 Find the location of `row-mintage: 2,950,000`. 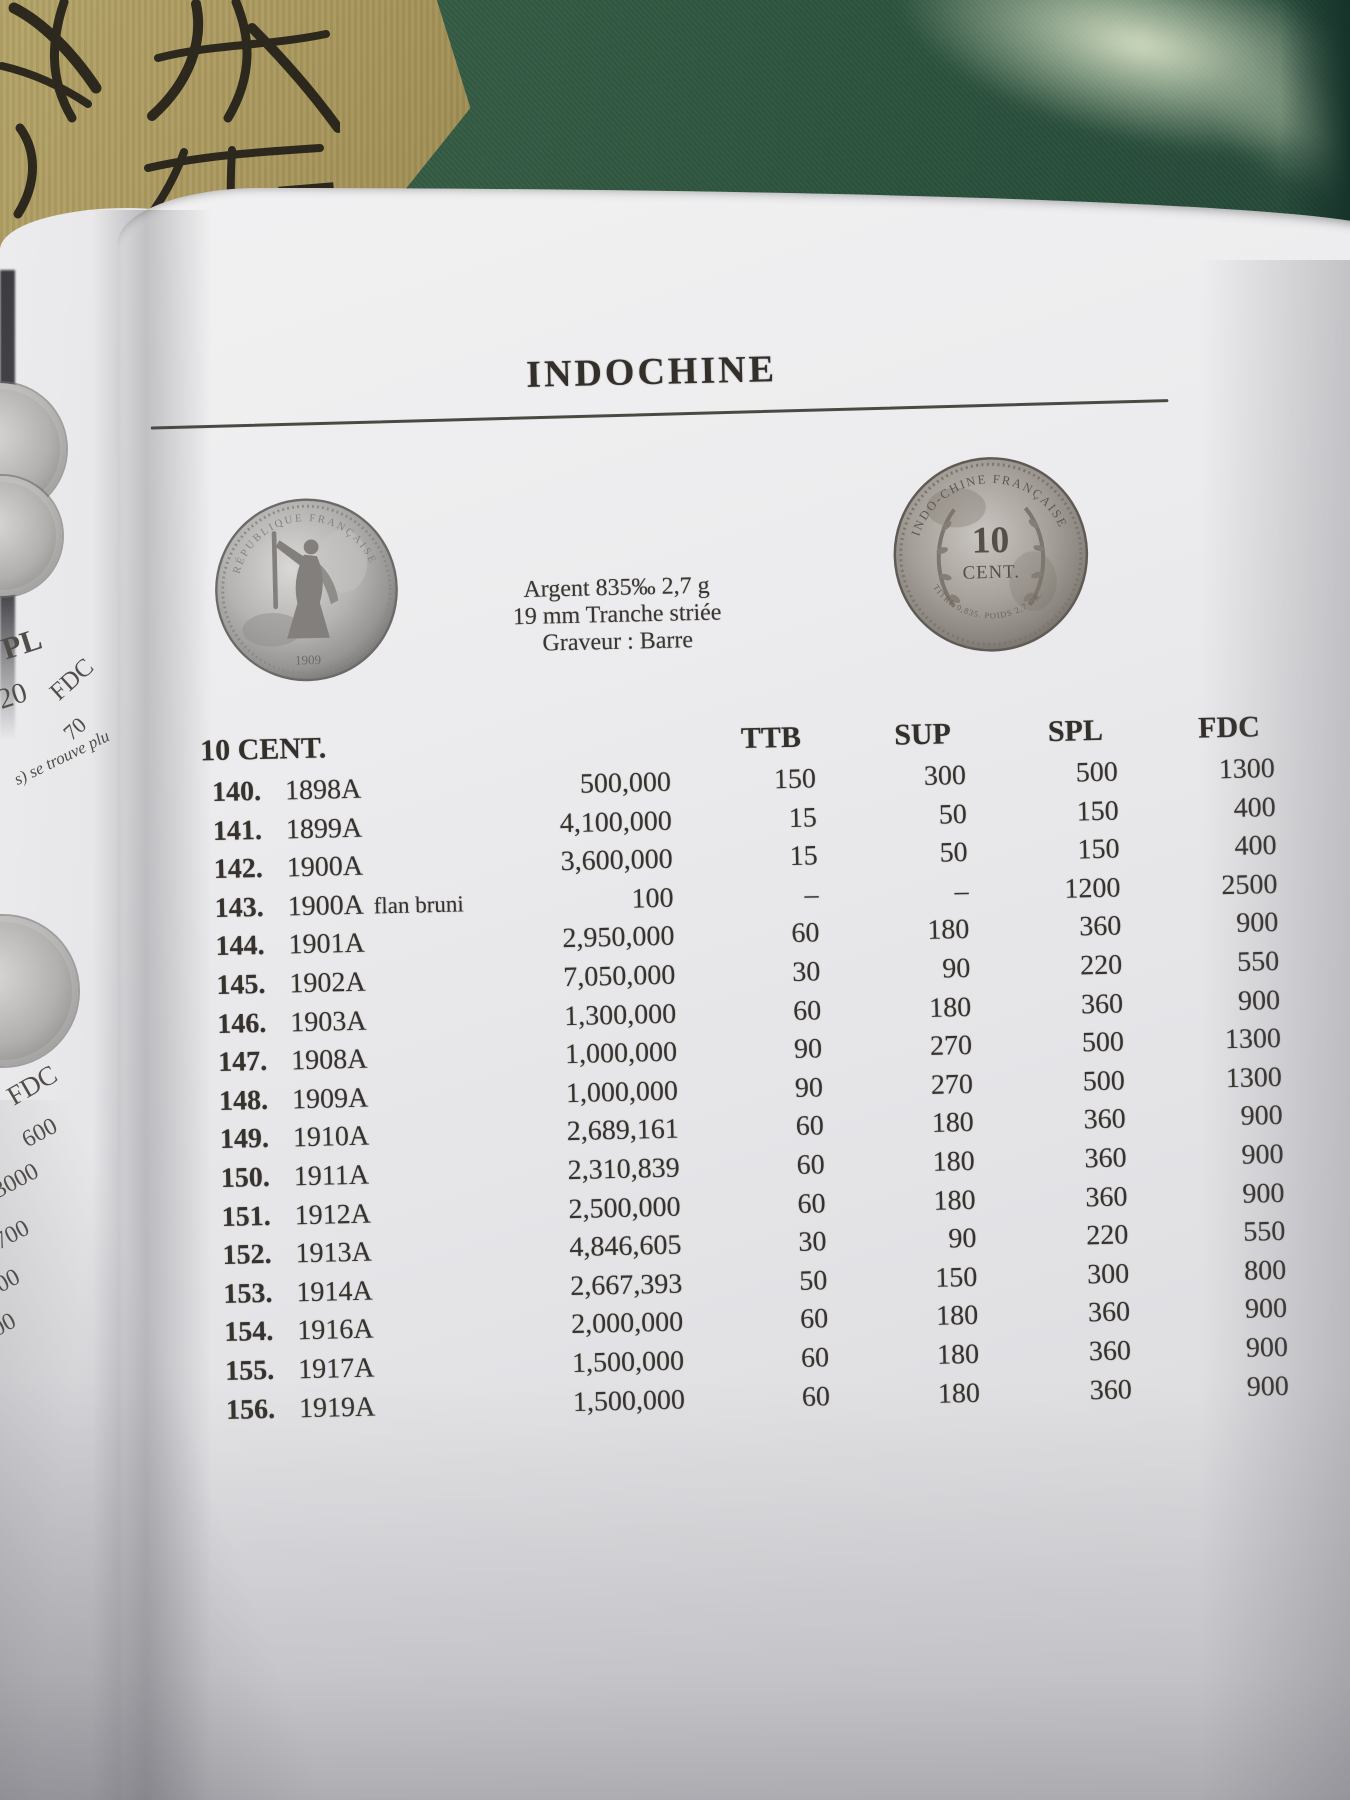

row-mintage: 2,950,000 is located at coordinates (618, 937).